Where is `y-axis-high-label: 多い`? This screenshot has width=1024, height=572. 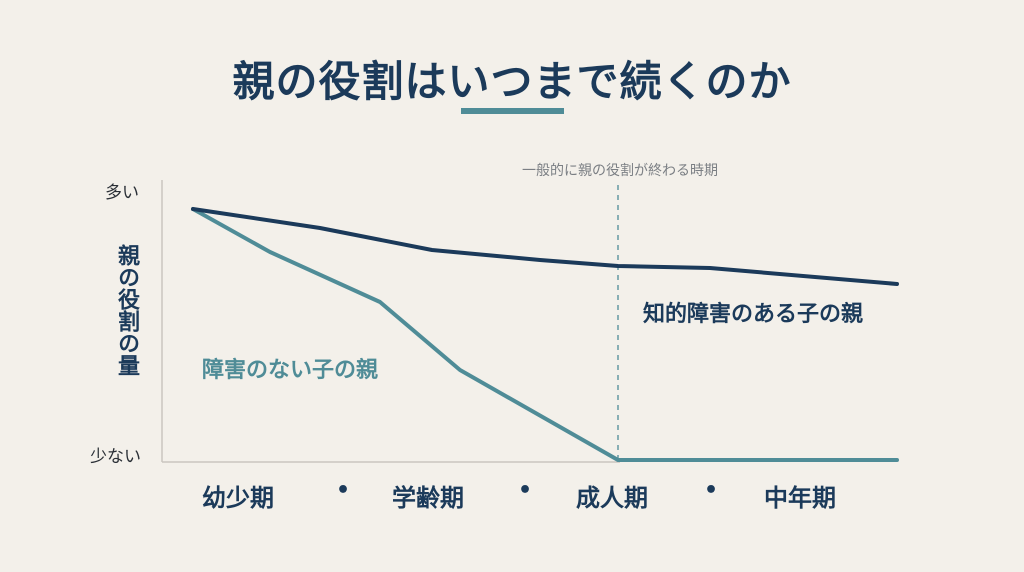
y-axis-high-label: 多い is located at coordinates (122, 193).